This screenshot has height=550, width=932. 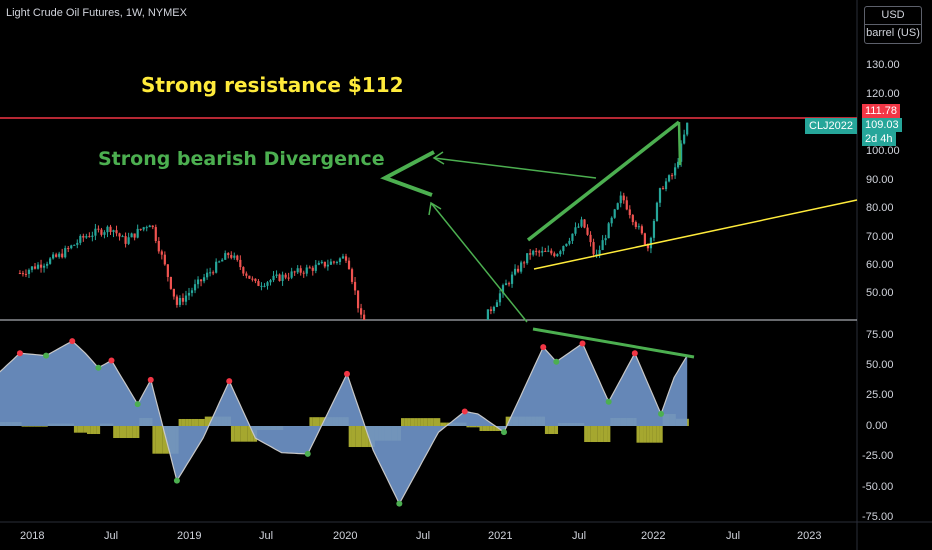 I want to click on osc-tick: -75.00, so click(x=878, y=517).